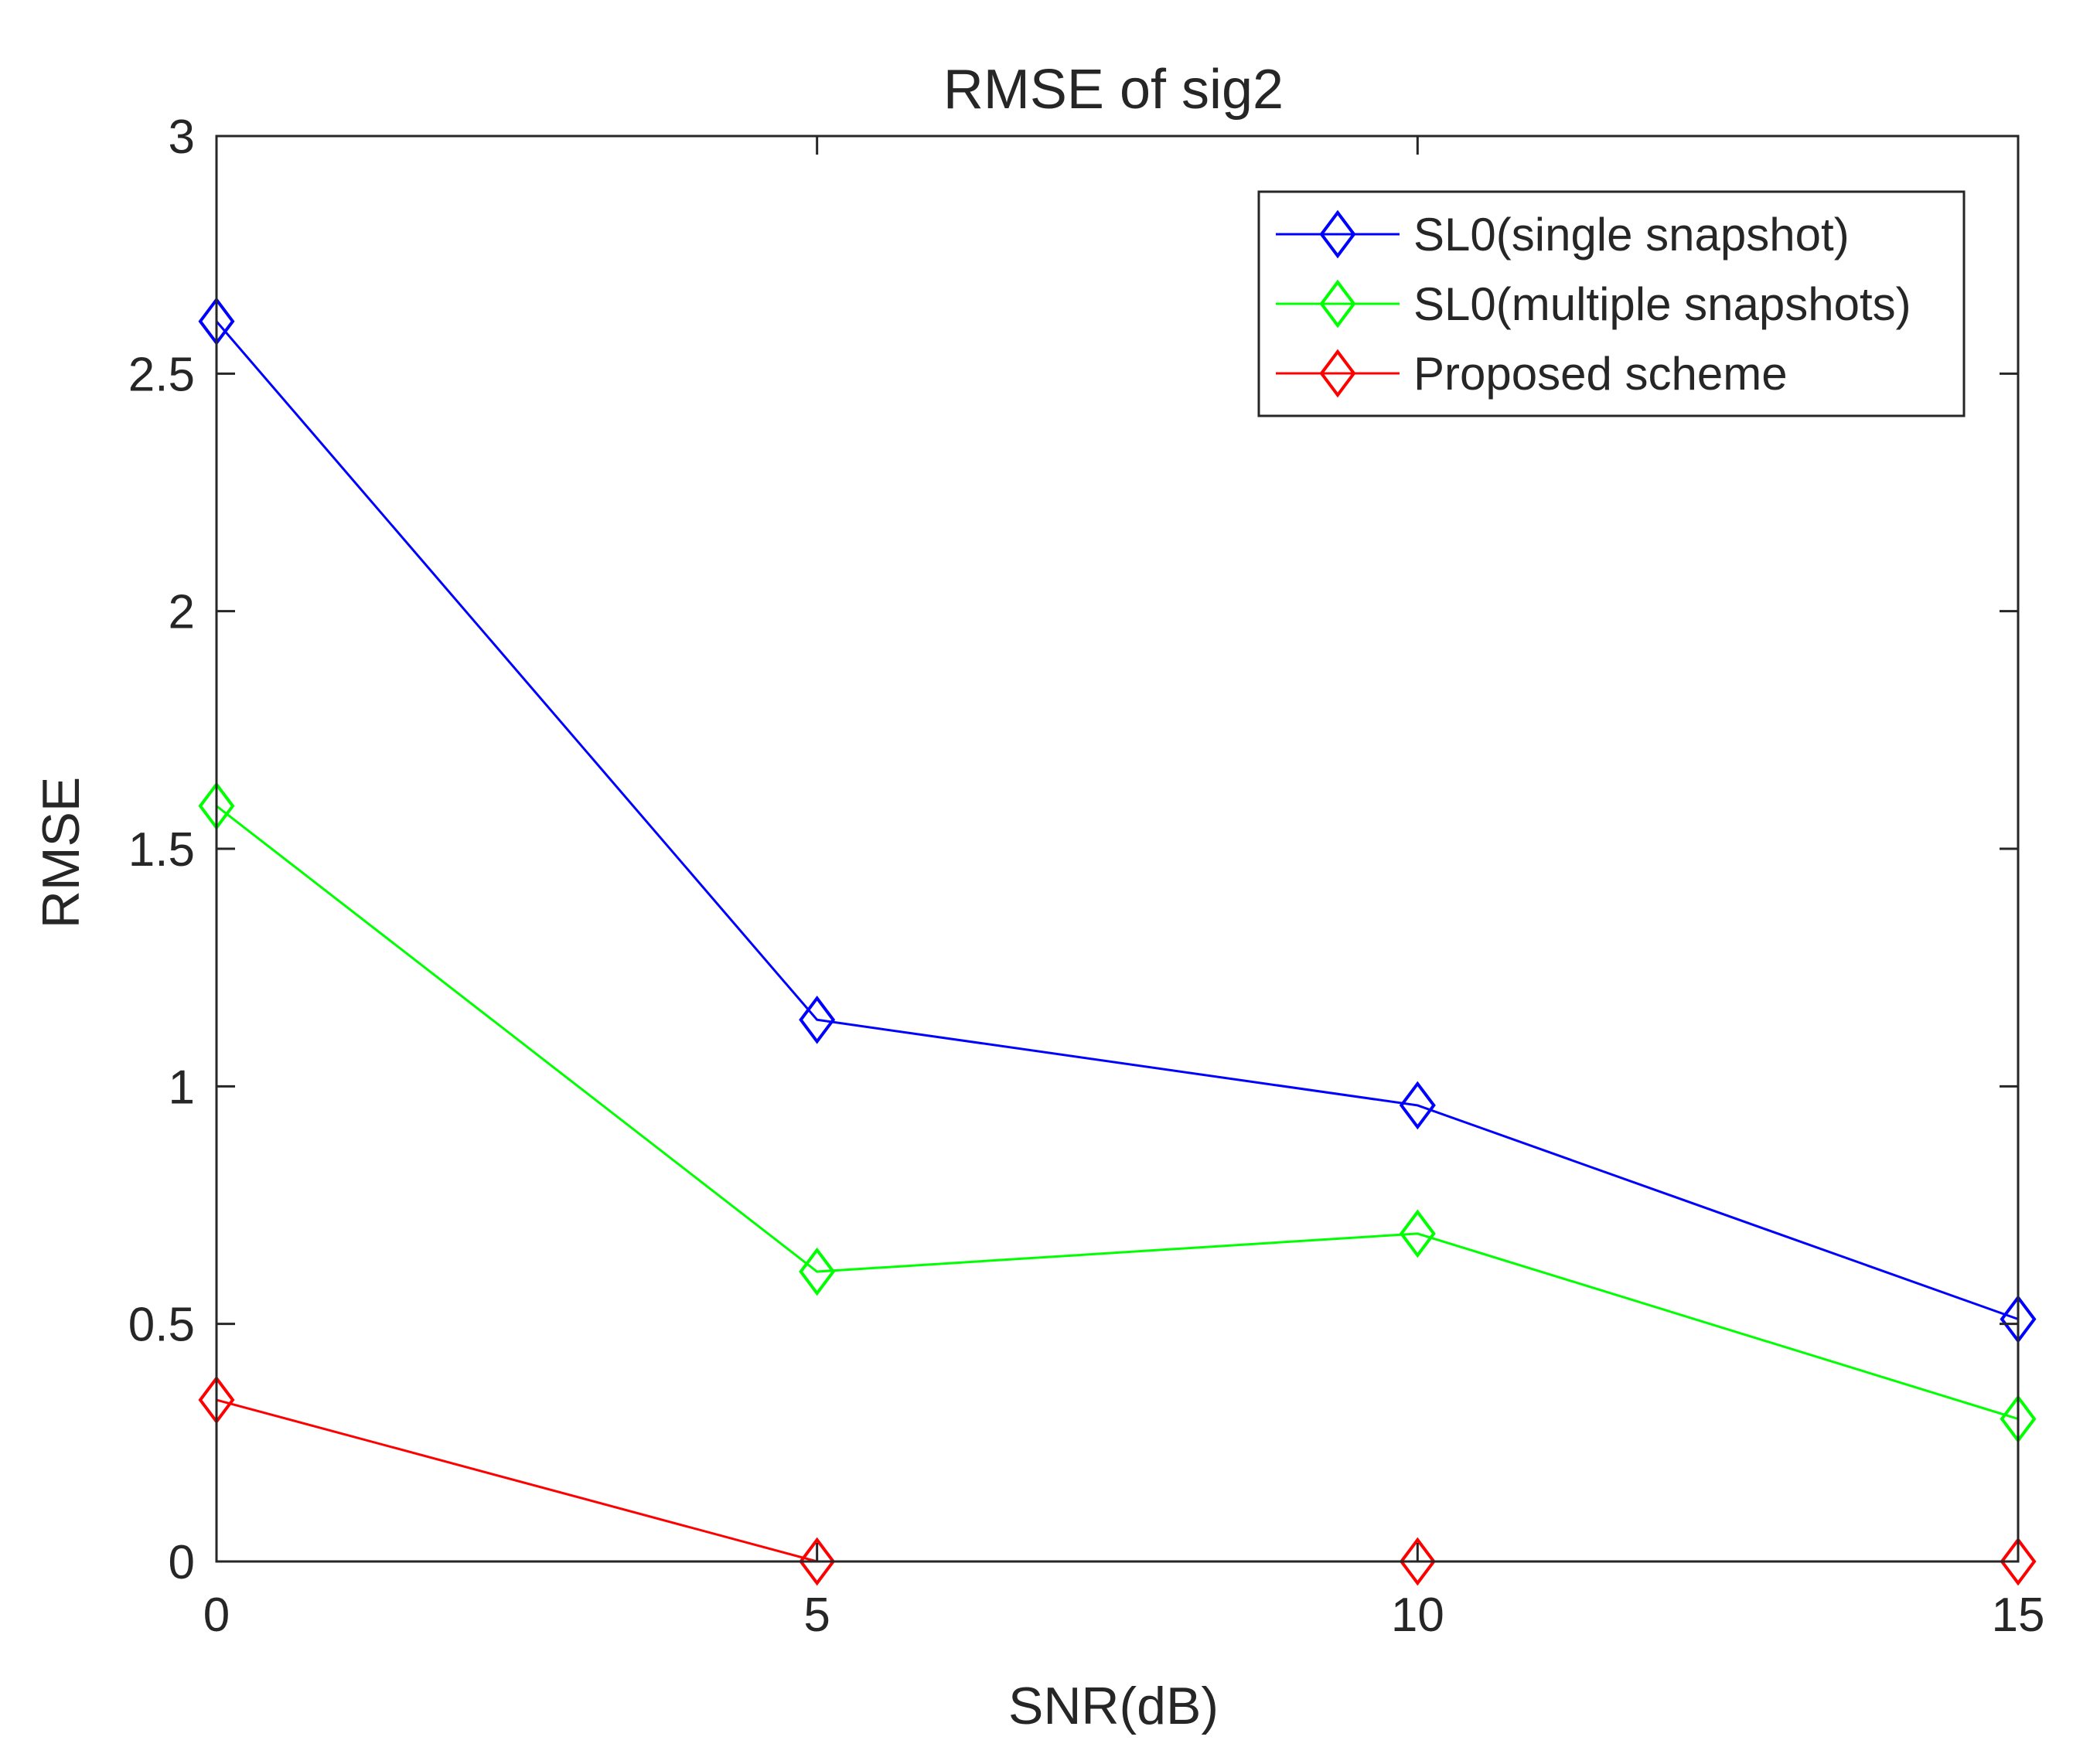 This screenshot has height=1764, width=2073. I want to click on y-axis-title: RMSE, so click(61, 852).